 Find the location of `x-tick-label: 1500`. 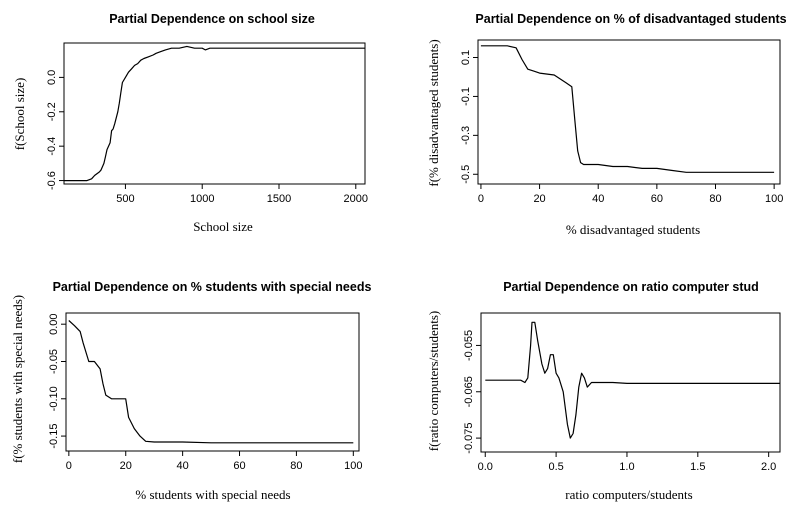

x-tick-label: 1500 is located at coordinates (279, 199).